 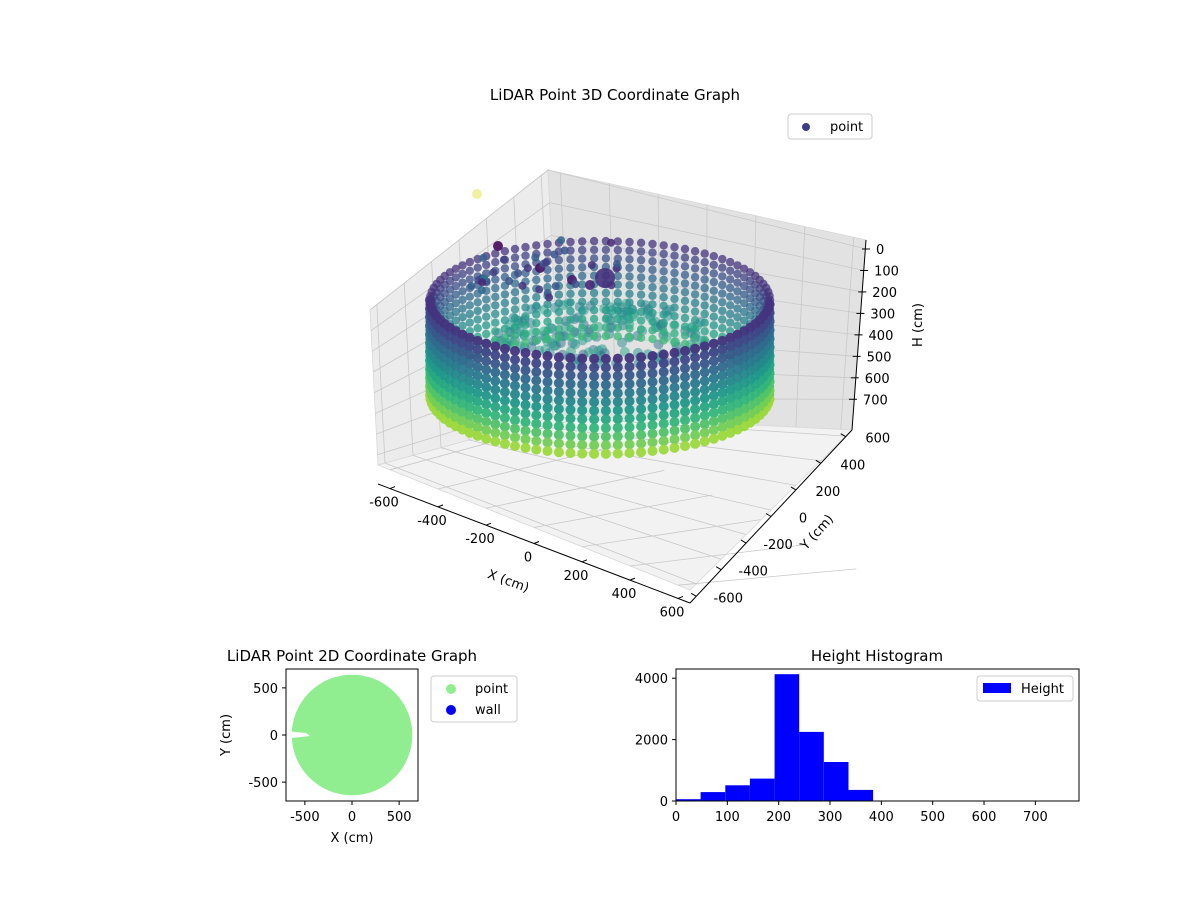 I want to click on point-cloud-disk, so click(x=352, y=735).